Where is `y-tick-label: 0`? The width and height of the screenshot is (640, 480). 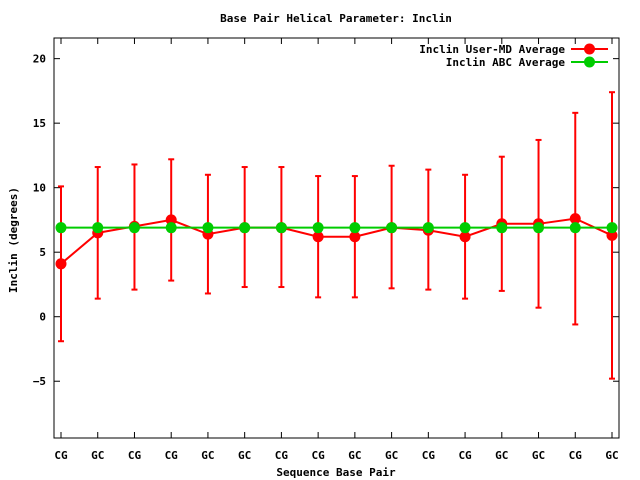
y-tick-label: 0 is located at coordinates (42, 317).